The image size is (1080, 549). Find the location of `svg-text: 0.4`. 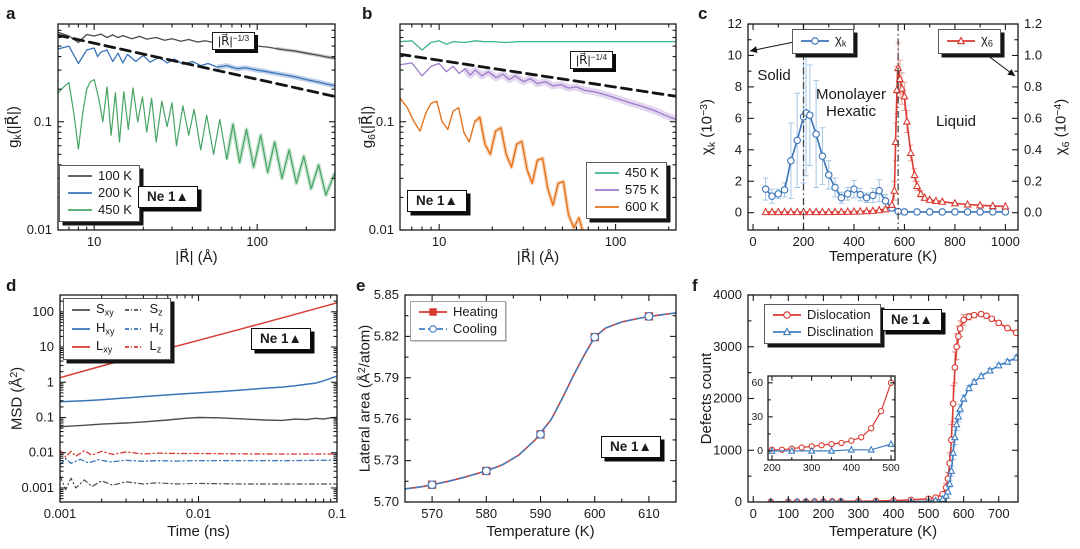

svg-text: 0.4 is located at coordinates (1033, 149).